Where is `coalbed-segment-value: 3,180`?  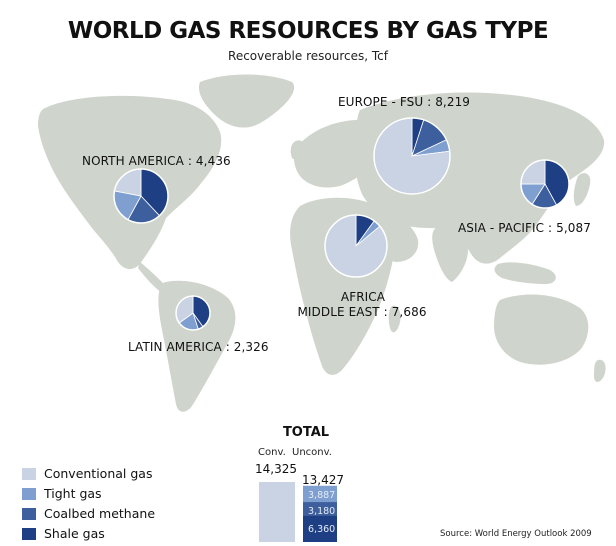 coalbed-segment-value: 3,180 is located at coordinates (322, 511).